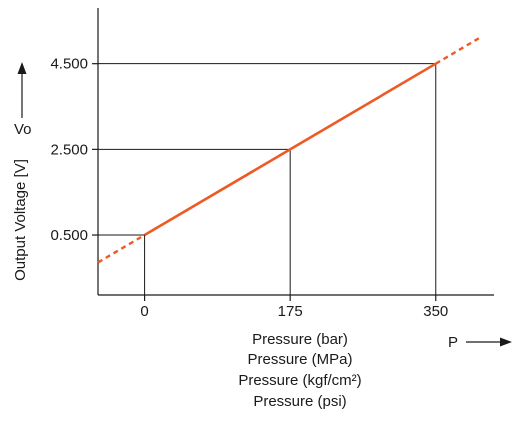  What do you see at coordinates (144, 311) in the screenshot?
I see `x-tick-label-0: 0` at bounding box center [144, 311].